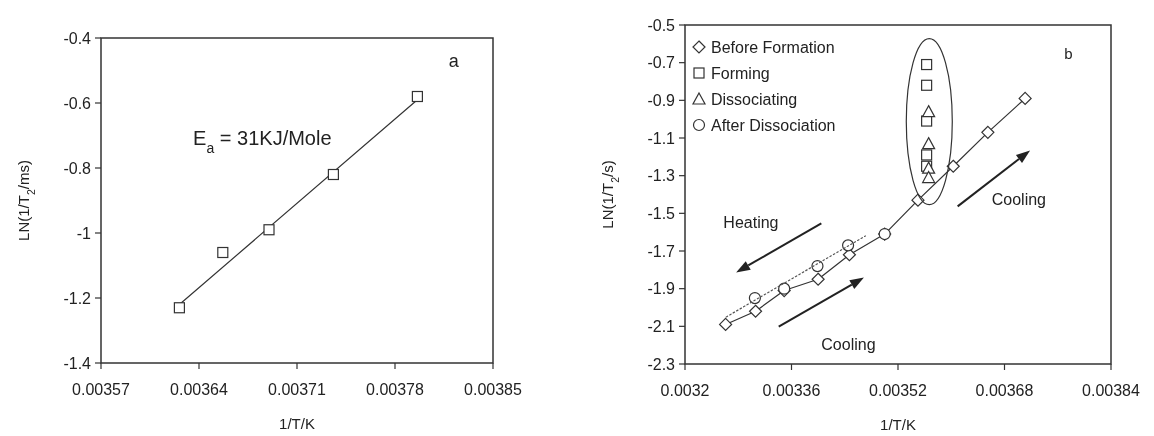 This screenshot has width=1154, height=436. I want to click on x-tick-label: 0.00336, so click(791, 390).